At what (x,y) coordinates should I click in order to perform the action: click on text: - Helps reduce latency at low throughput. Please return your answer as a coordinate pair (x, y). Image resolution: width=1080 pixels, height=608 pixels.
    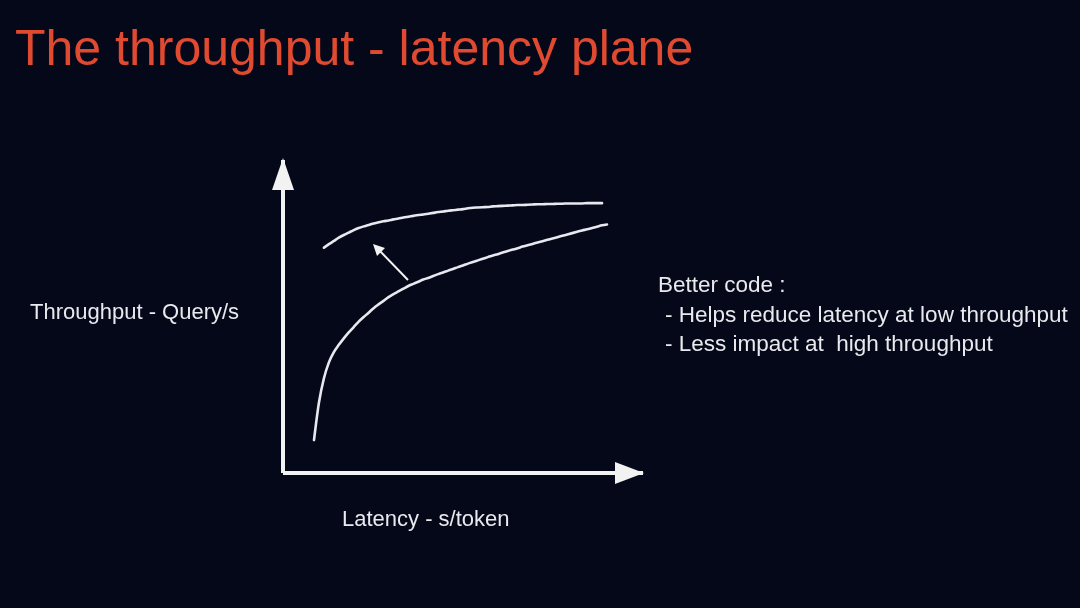
    Looking at the image, I should click on (866, 314).